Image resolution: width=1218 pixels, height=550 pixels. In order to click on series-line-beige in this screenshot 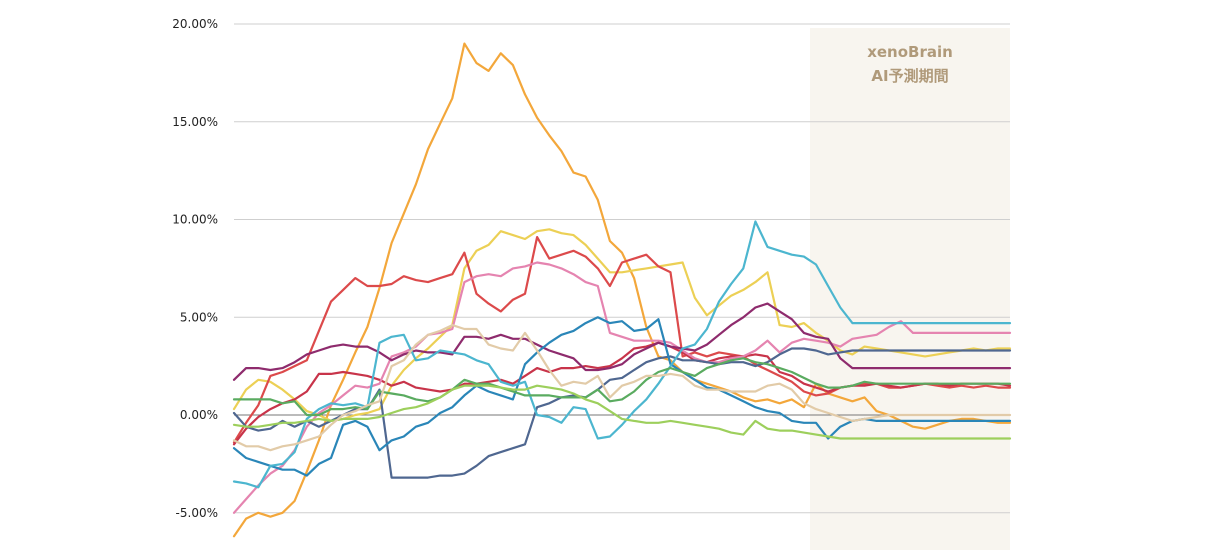, I will do `click(622, 388)`.